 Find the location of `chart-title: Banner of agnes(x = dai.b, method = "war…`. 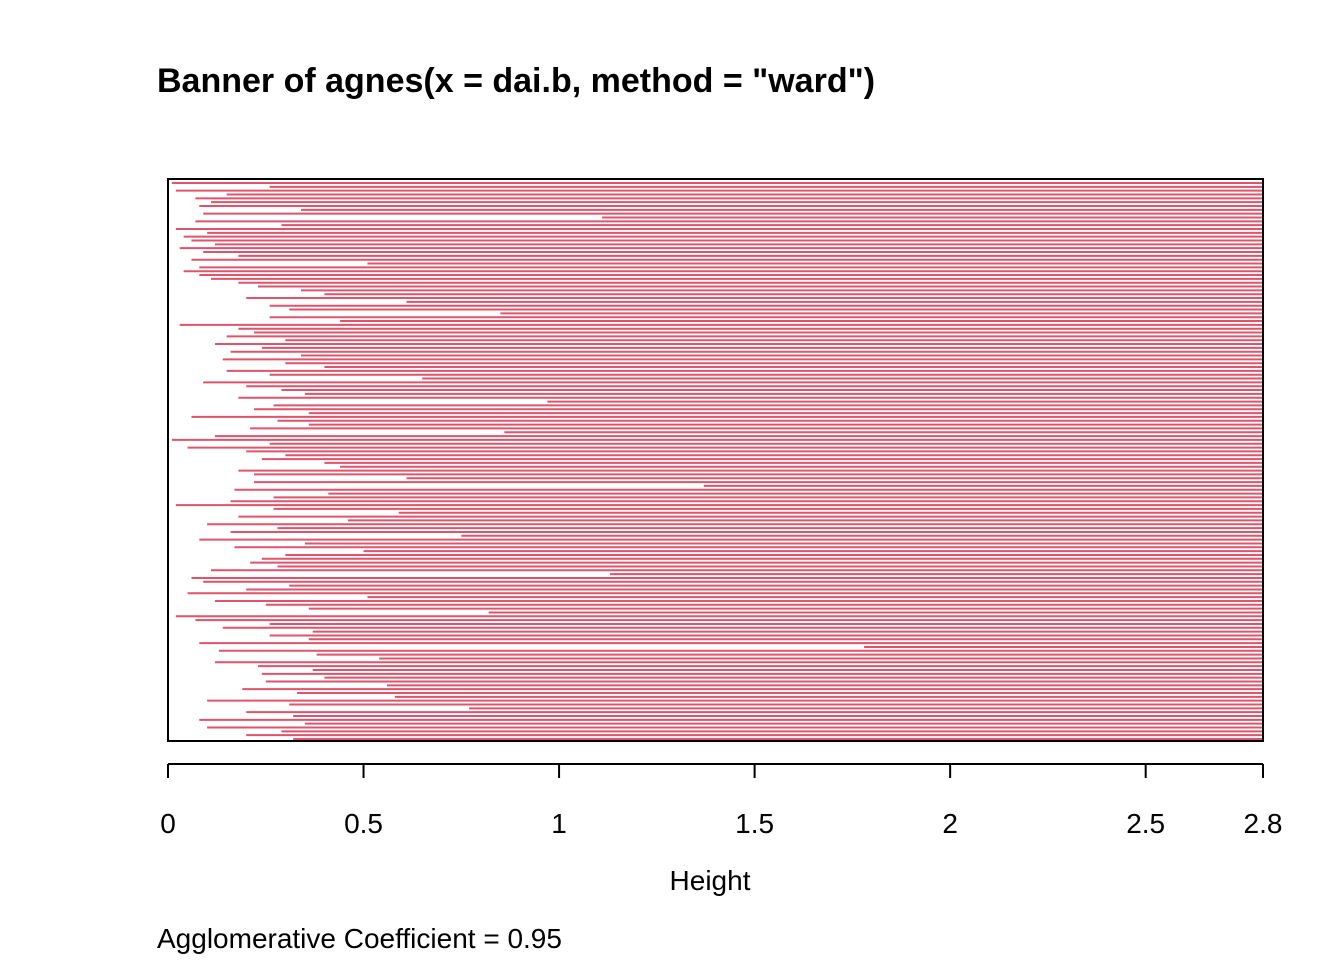

chart-title: Banner of agnes(x = dai.b, method = "war… is located at coordinates (516, 81).